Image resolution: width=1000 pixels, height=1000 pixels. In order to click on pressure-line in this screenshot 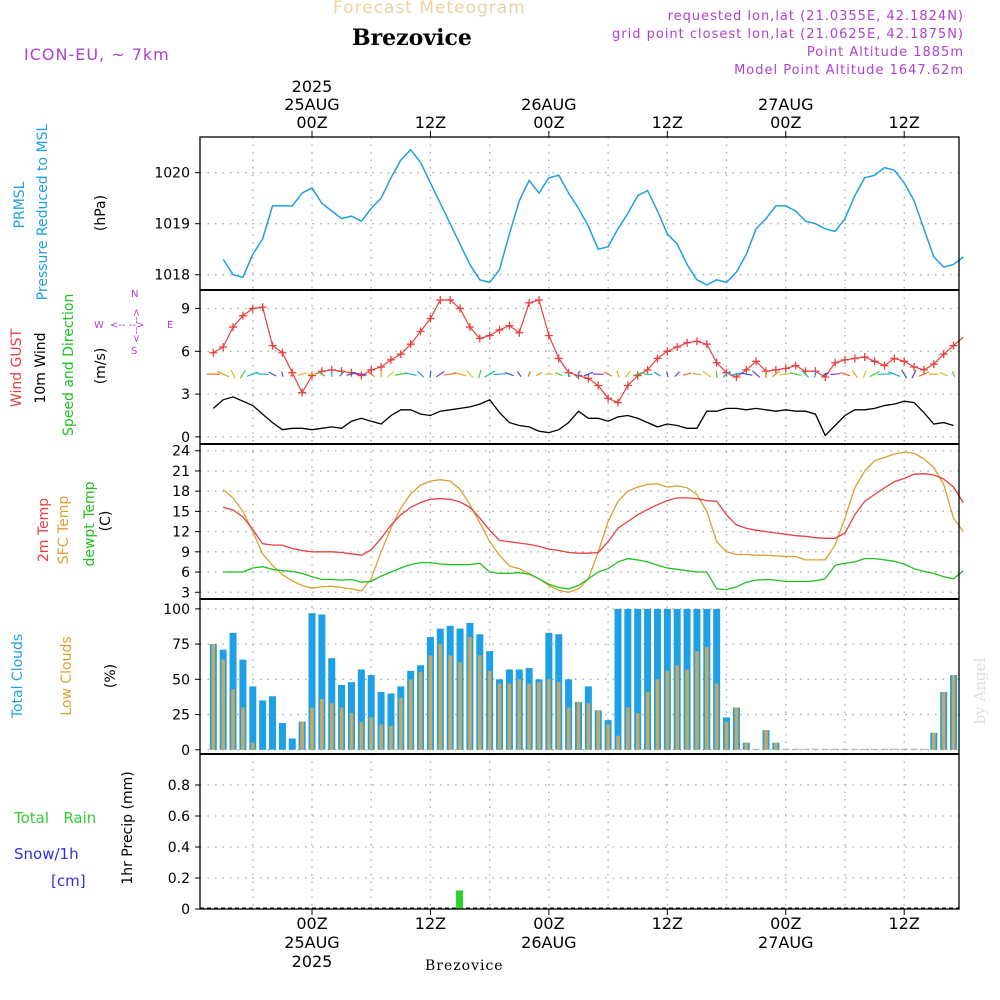, I will do `click(593, 217)`.